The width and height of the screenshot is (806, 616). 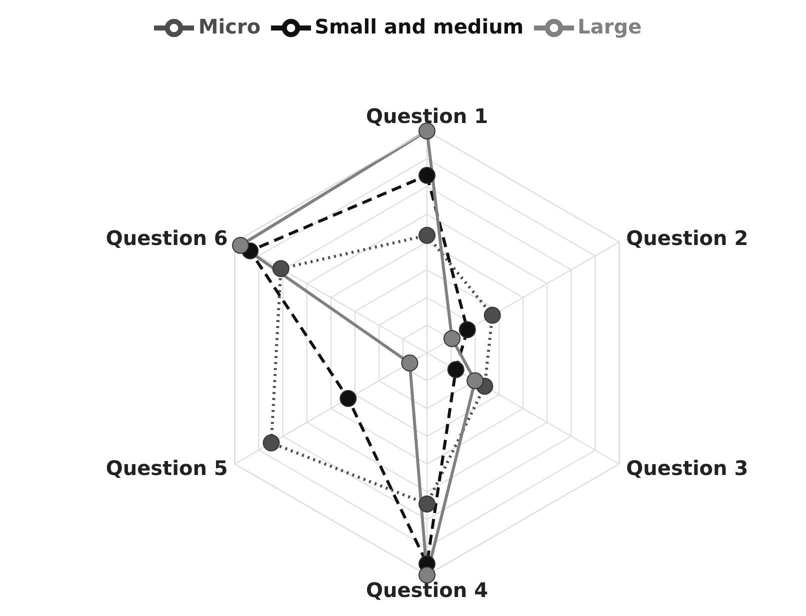 What do you see at coordinates (419, 26) in the screenshot?
I see `legend-label: Small and medium` at bounding box center [419, 26].